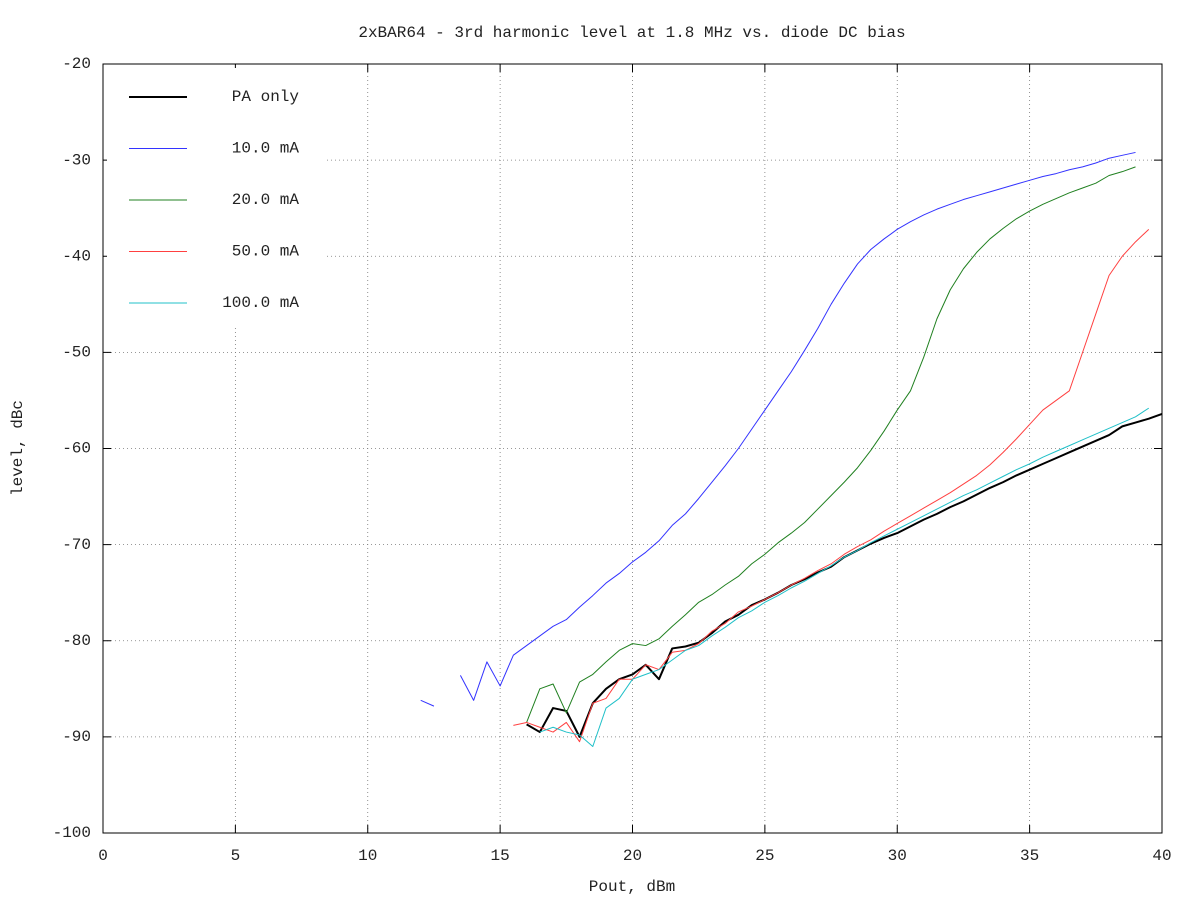 This screenshot has width=1200, height=900. Describe the element at coordinates (632, 856) in the screenshot. I see `x-tick-label: 20` at that location.